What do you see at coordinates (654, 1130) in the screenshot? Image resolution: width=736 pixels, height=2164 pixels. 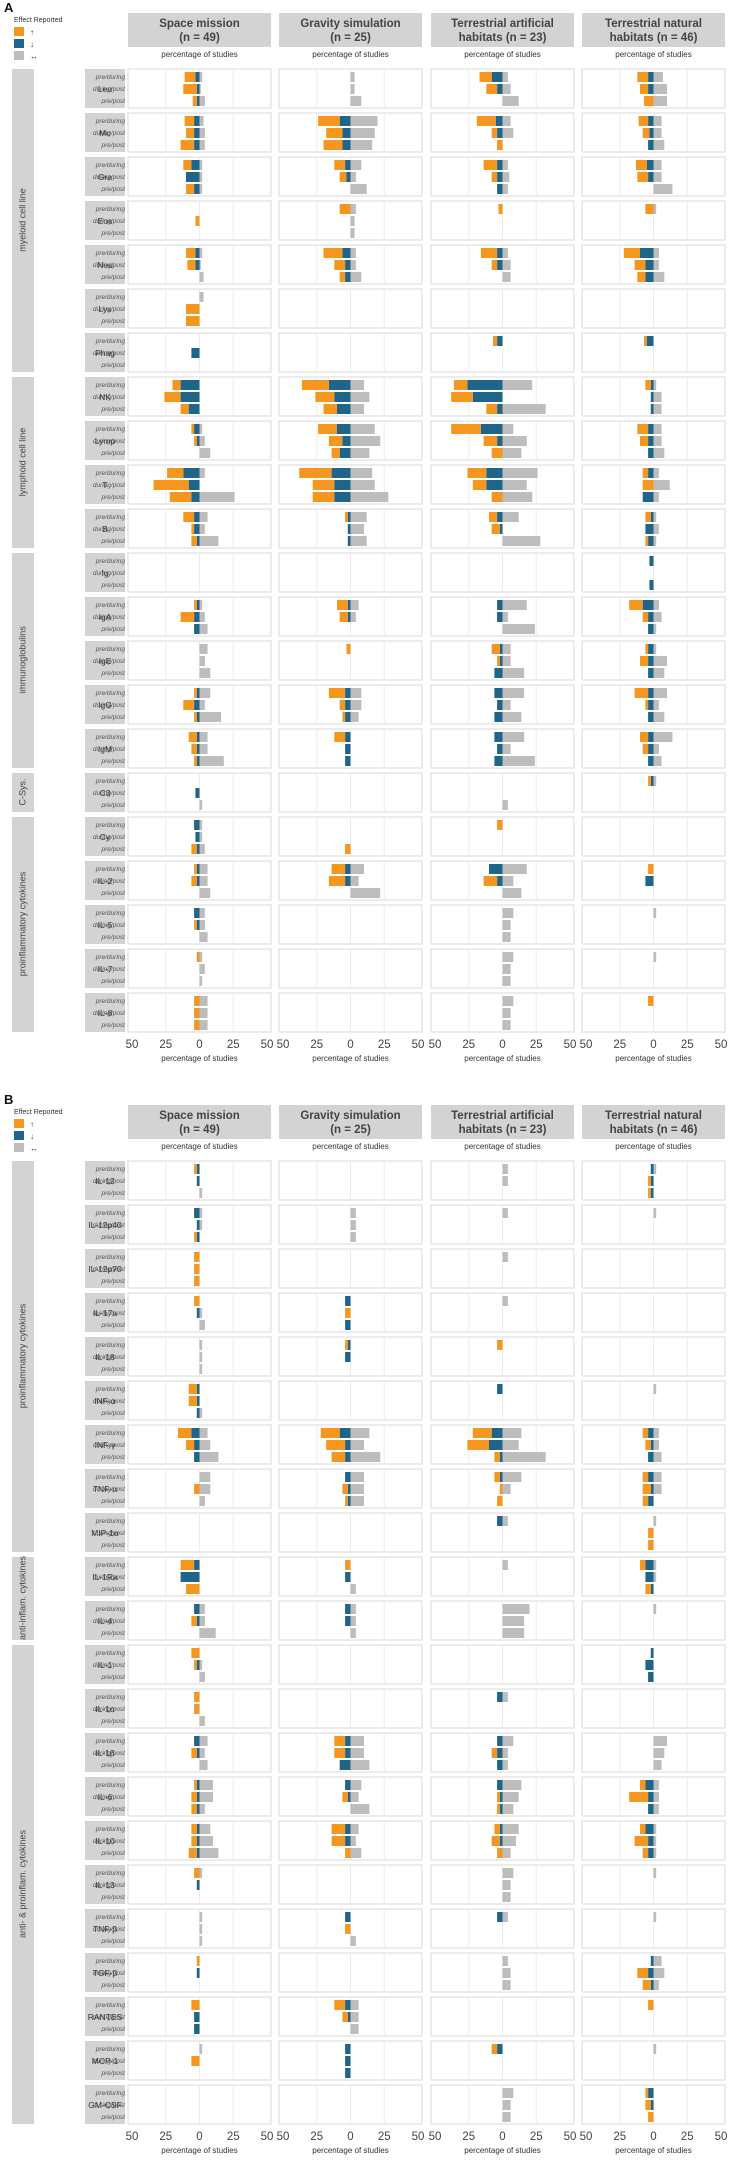 I see `column-header-count: habitats (n = 46)` at bounding box center [654, 1130].